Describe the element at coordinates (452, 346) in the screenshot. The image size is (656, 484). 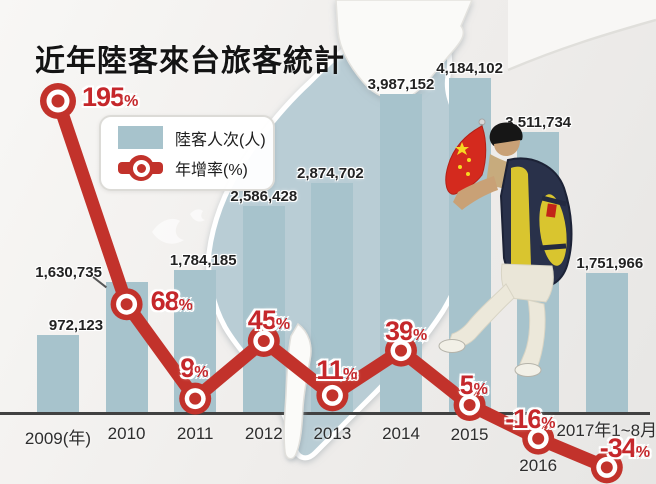
I see `tourist-left-shoe` at that location.